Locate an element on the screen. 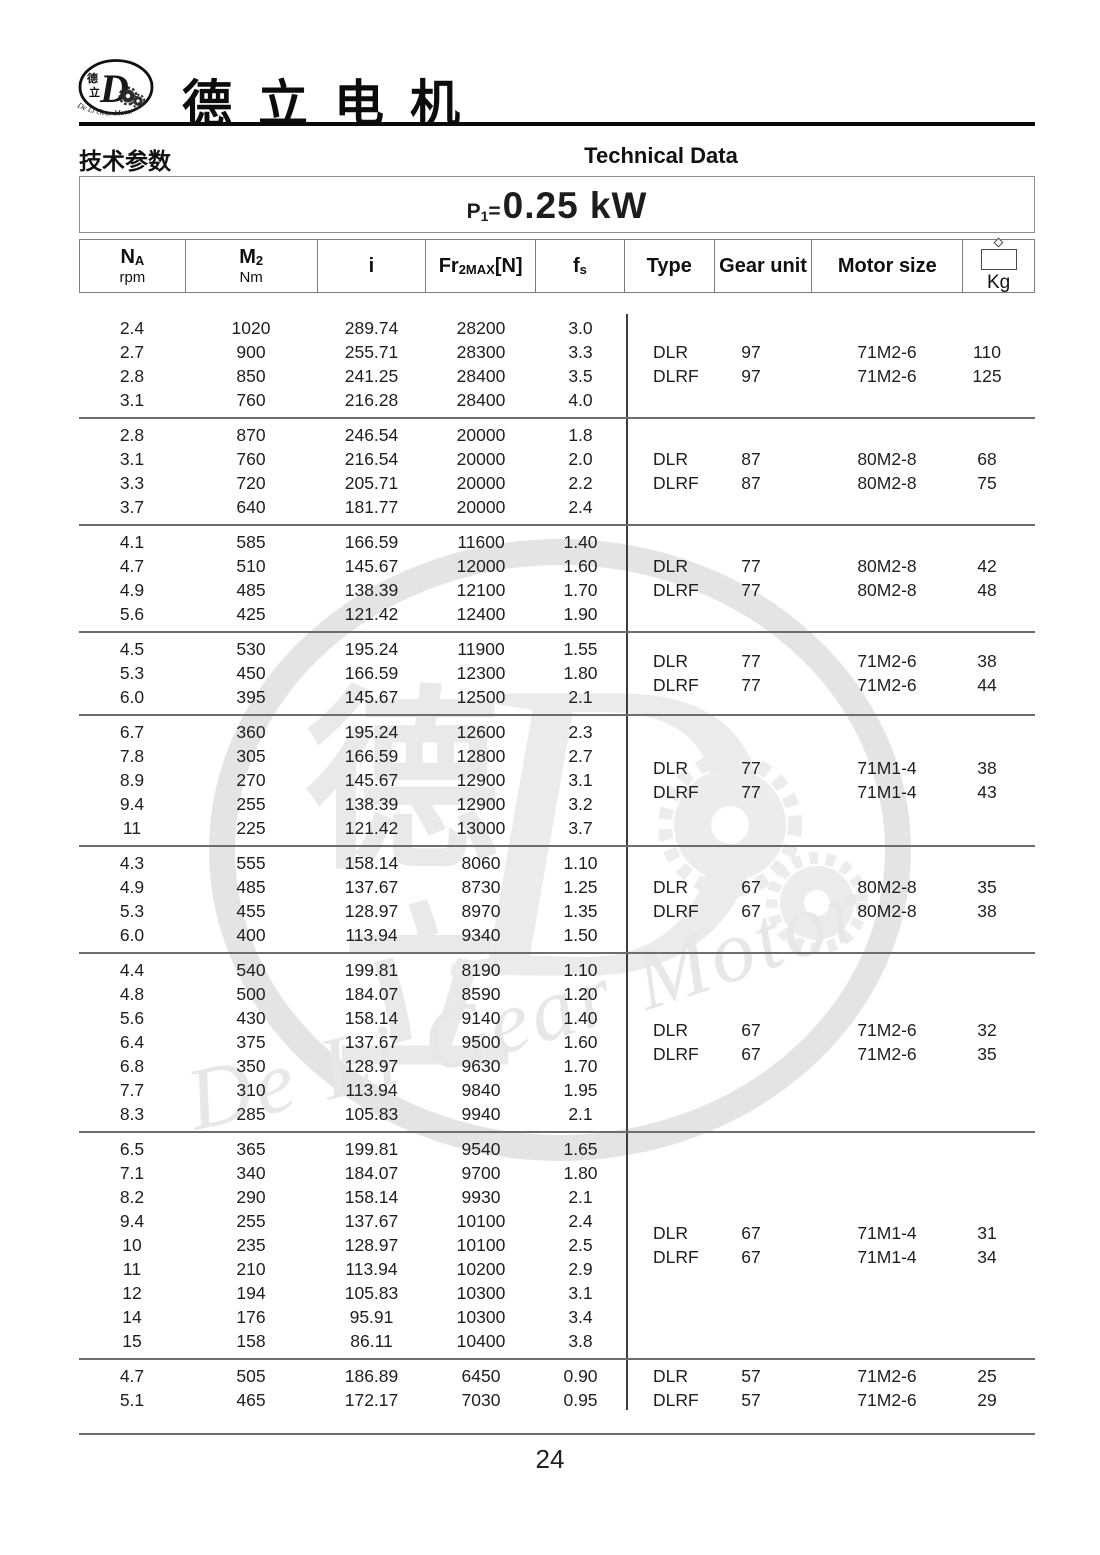 The image size is (1100, 1555). table-row: 9.4 255 138.39 12900 3.2 is located at coordinates (352, 804).